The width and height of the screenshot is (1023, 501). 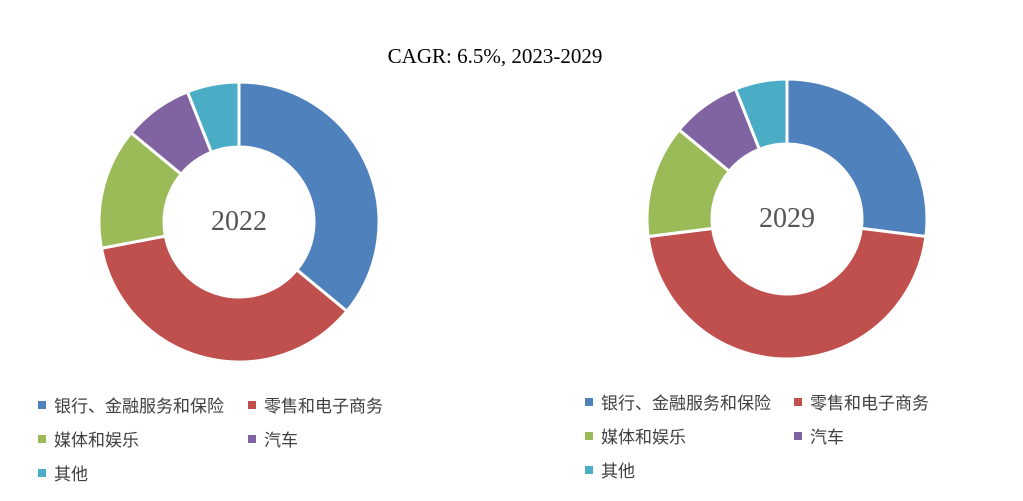 I want to click on slice-2029-banking, so click(x=857, y=158).